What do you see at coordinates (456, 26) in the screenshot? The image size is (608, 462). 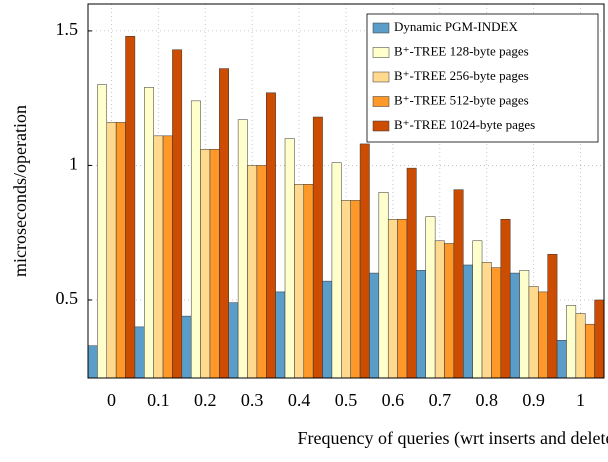 I see `legend-label: Dynamic PGM-INDEX` at bounding box center [456, 26].